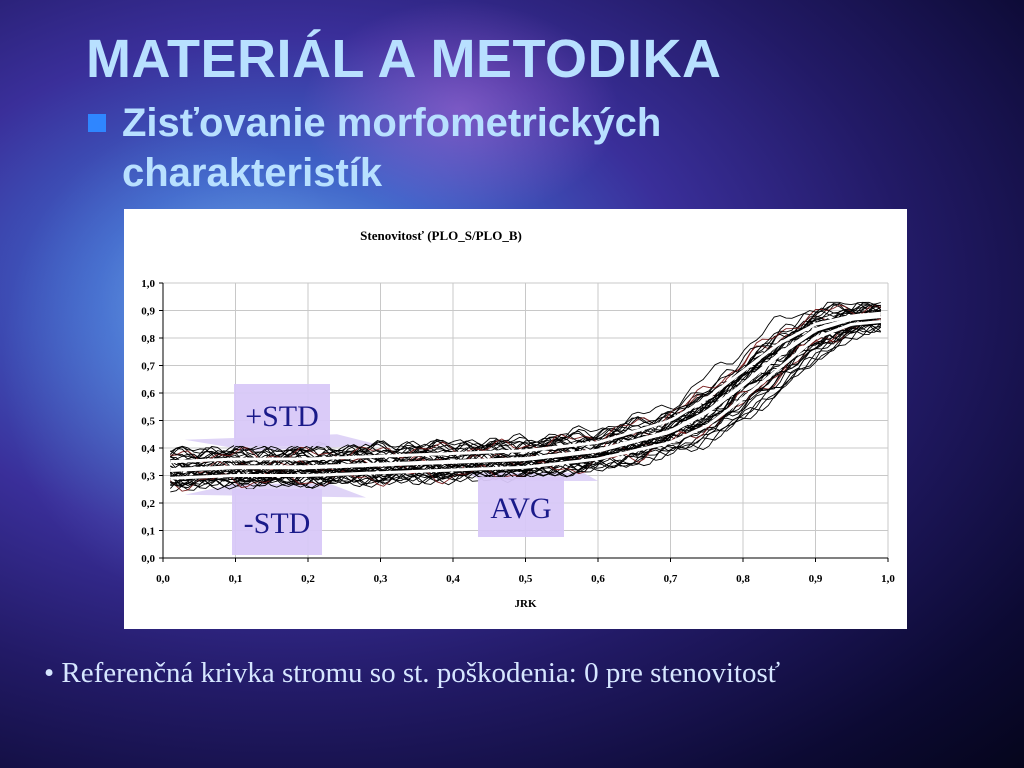  What do you see at coordinates (743, 579) in the screenshot?
I see `x-tick-label: 0,8` at bounding box center [743, 579].